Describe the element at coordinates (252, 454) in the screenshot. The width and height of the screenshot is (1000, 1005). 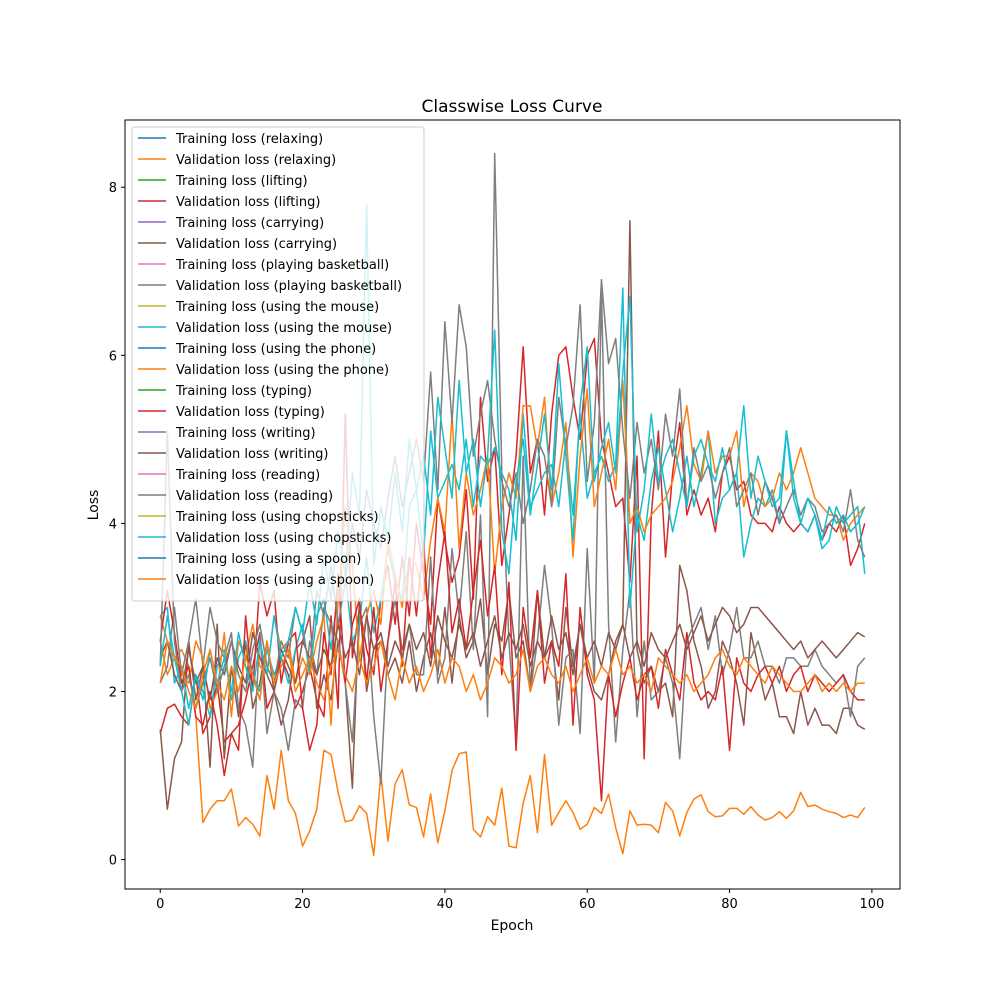
I see `legend-label-15: Validation loss (writing)` at that location.